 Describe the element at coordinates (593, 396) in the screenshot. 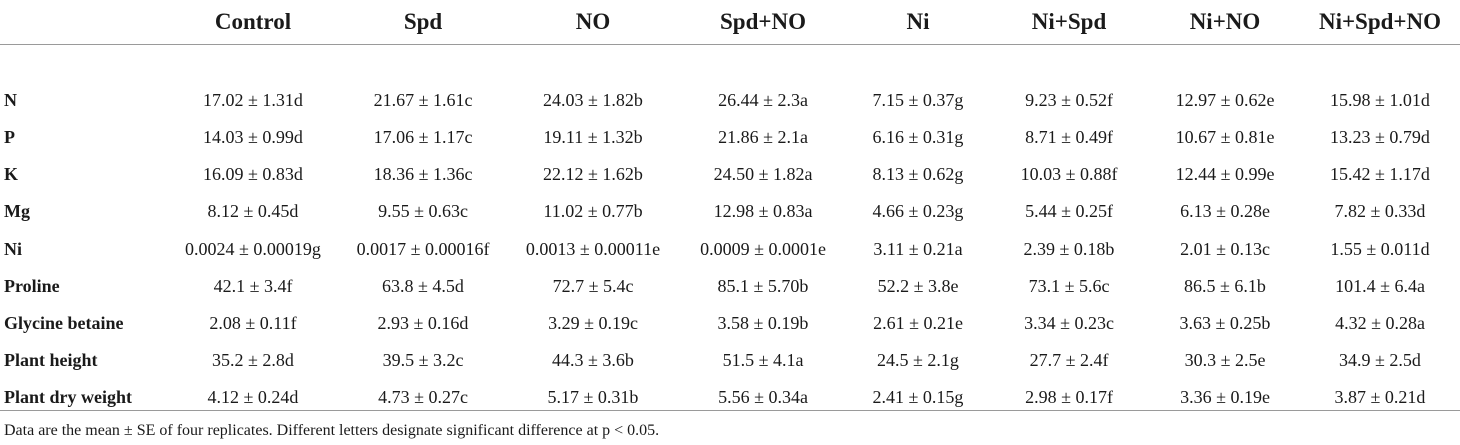

I see `table-cell: 5.17 ± 0.31b` at that location.